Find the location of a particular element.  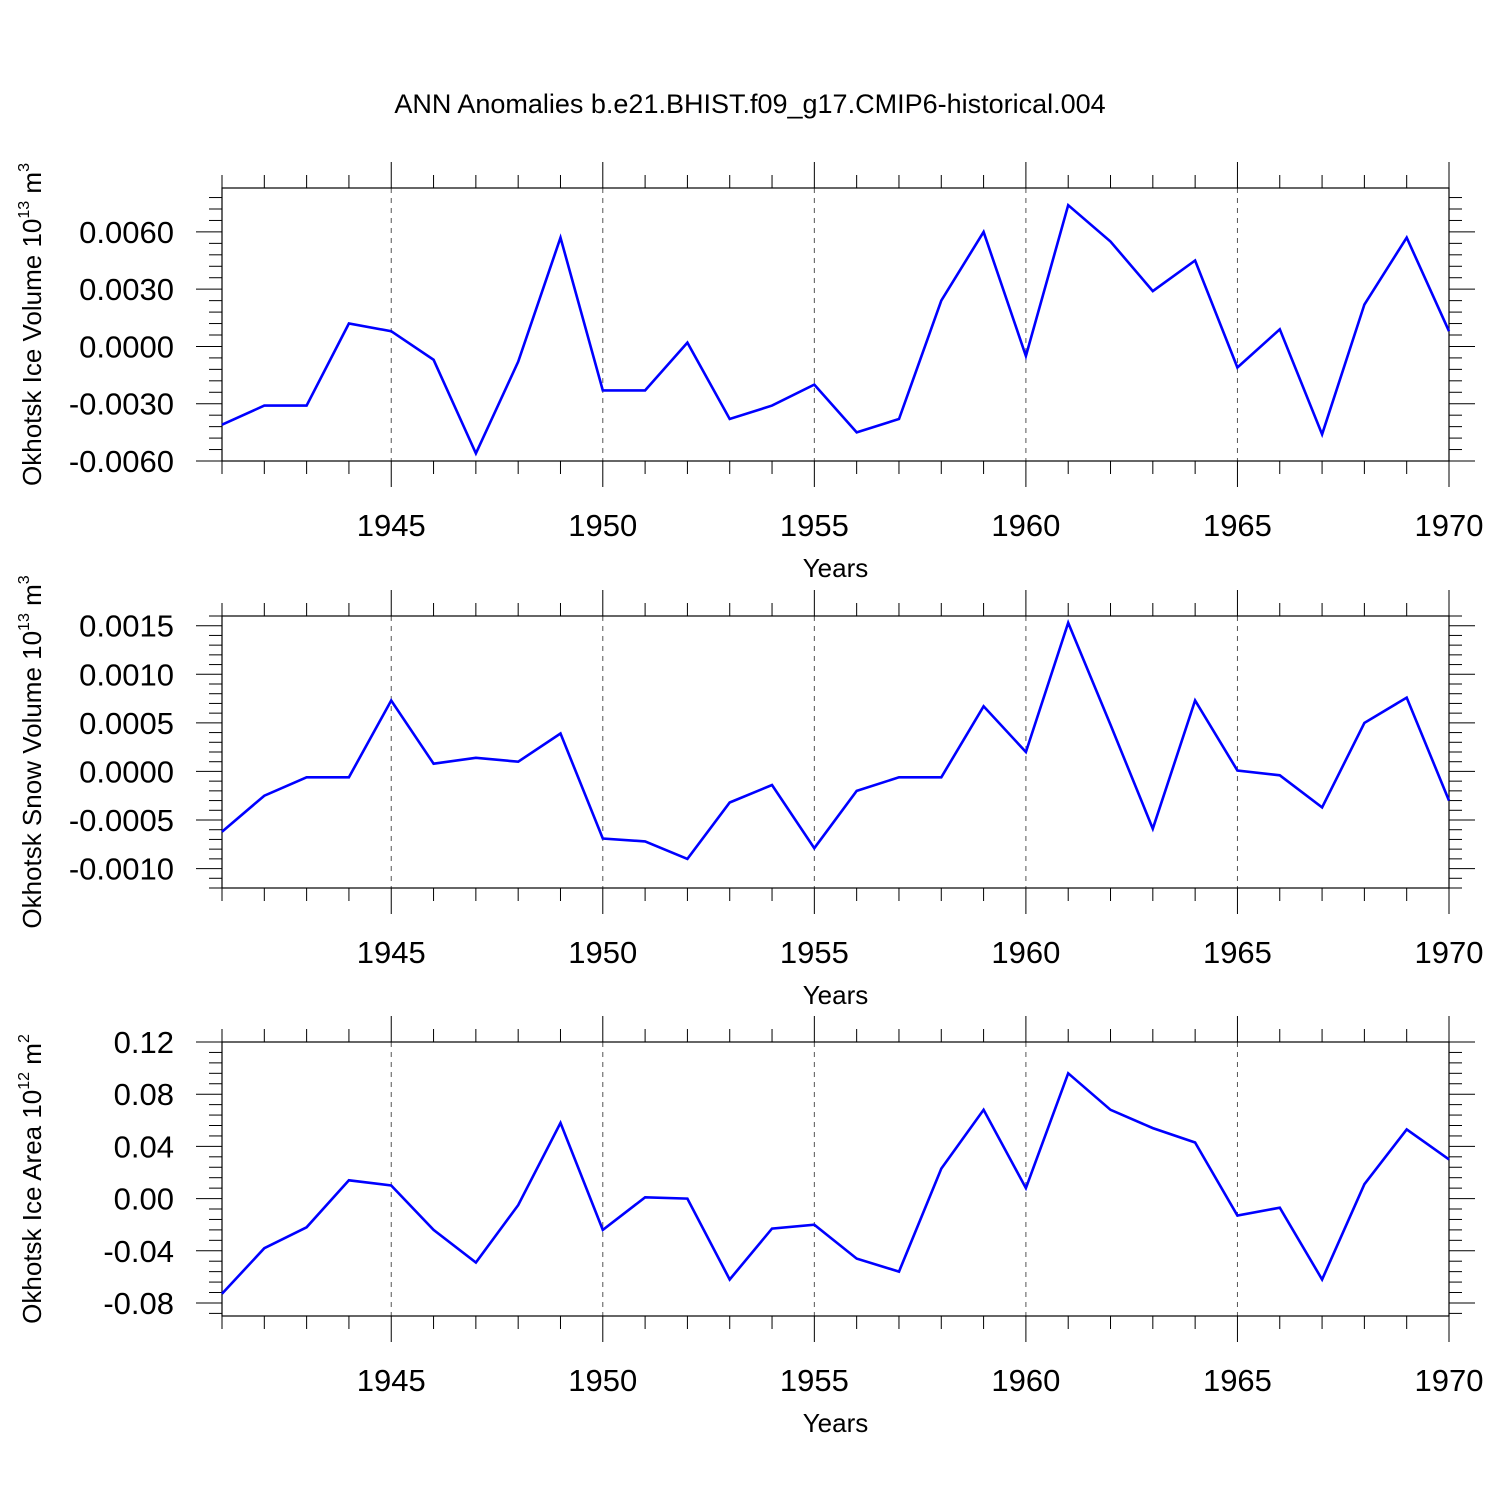

y-tick-label: -0.0060 is located at coordinates (121, 461).